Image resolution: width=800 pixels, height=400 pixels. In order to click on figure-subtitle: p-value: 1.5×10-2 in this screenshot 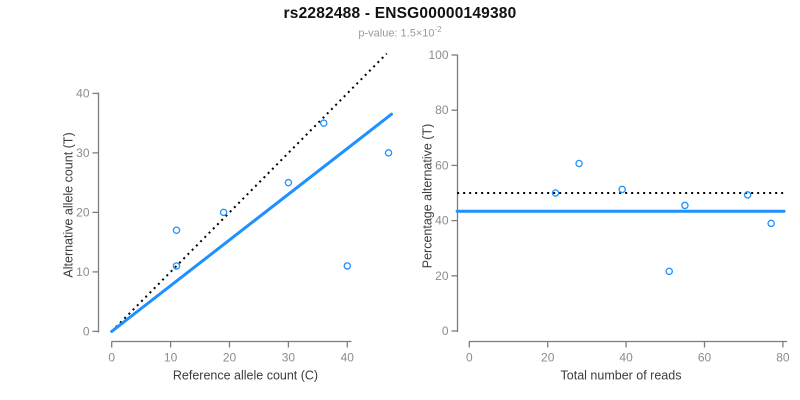, I will do `click(400, 32)`.